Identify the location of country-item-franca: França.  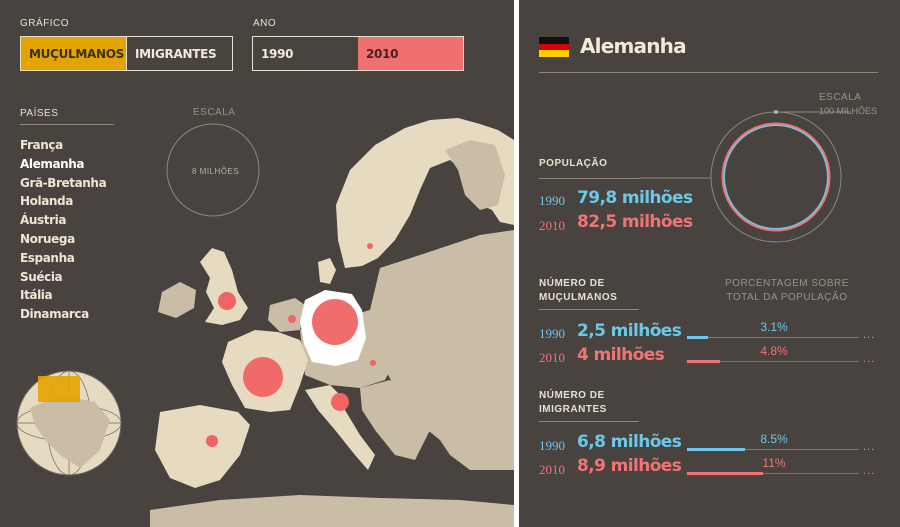
(41, 145).